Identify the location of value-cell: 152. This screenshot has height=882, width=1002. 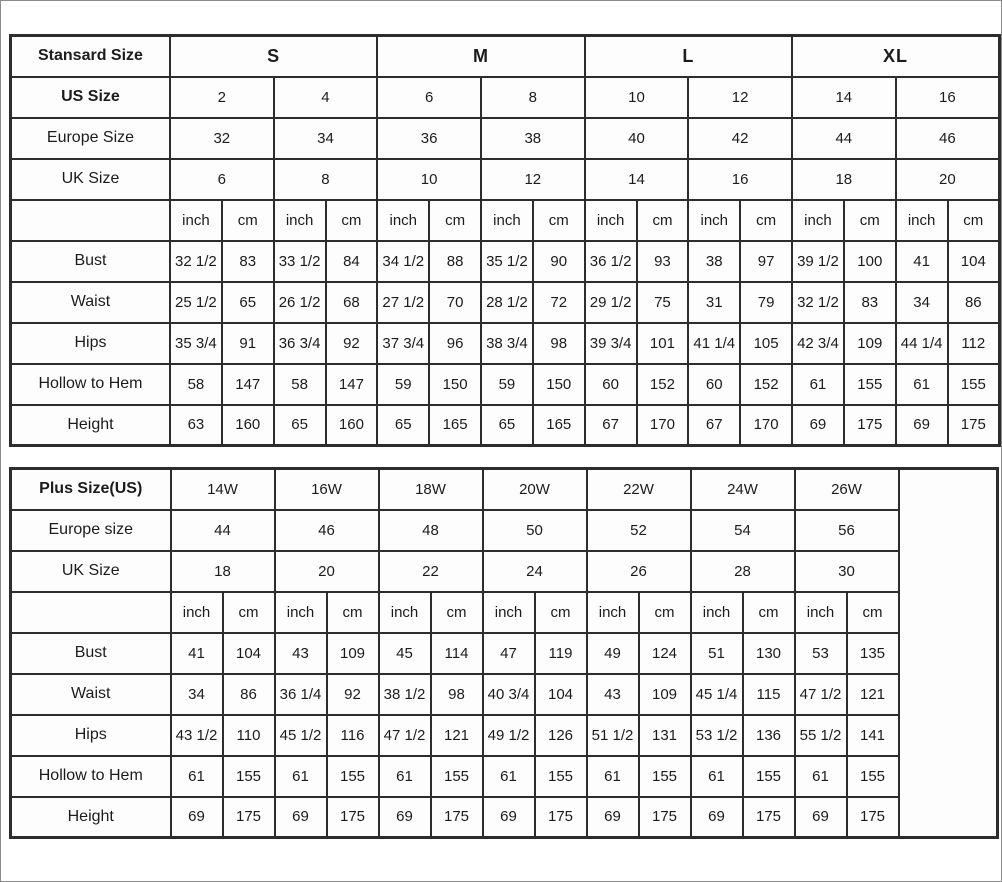
(662, 384).